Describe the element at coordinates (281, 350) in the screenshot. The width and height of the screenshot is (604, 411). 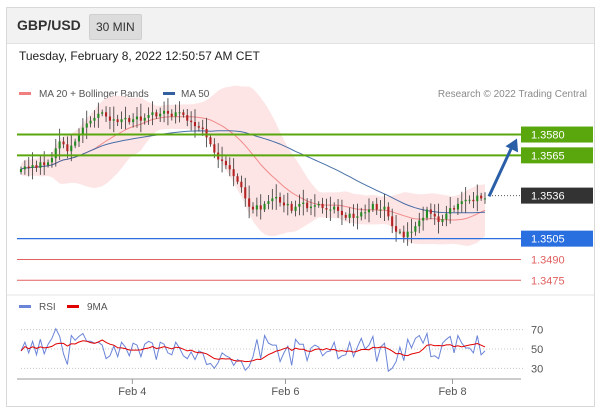
I see `rsi-panel: 70 50 30` at that location.